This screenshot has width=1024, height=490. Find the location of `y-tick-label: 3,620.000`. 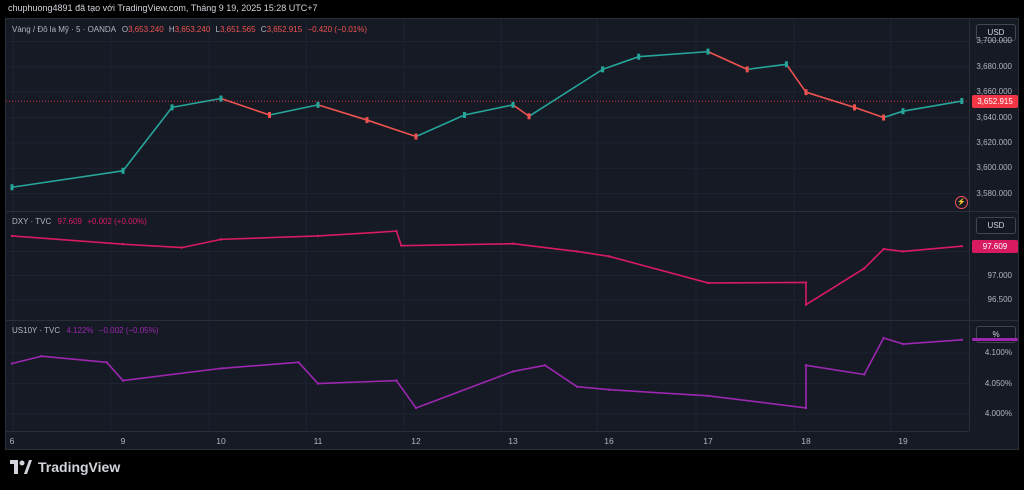

y-tick-label: 3,620.000 is located at coordinates (994, 142).